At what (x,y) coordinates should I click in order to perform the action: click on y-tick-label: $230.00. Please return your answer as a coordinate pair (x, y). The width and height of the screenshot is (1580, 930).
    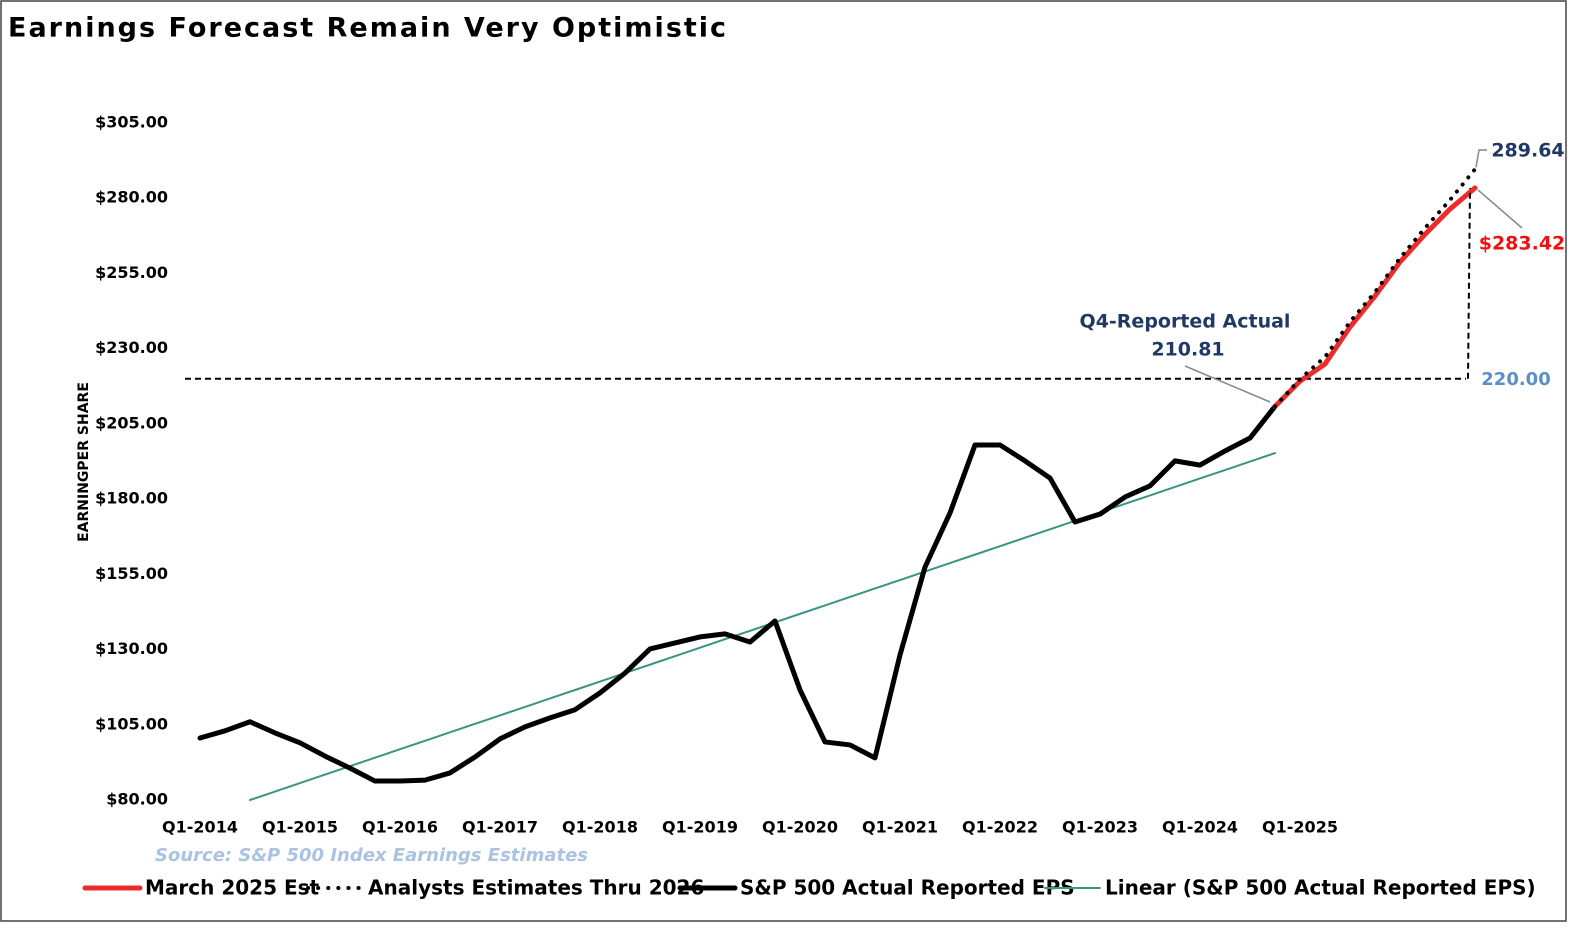
    Looking at the image, I should click on (131, 347).